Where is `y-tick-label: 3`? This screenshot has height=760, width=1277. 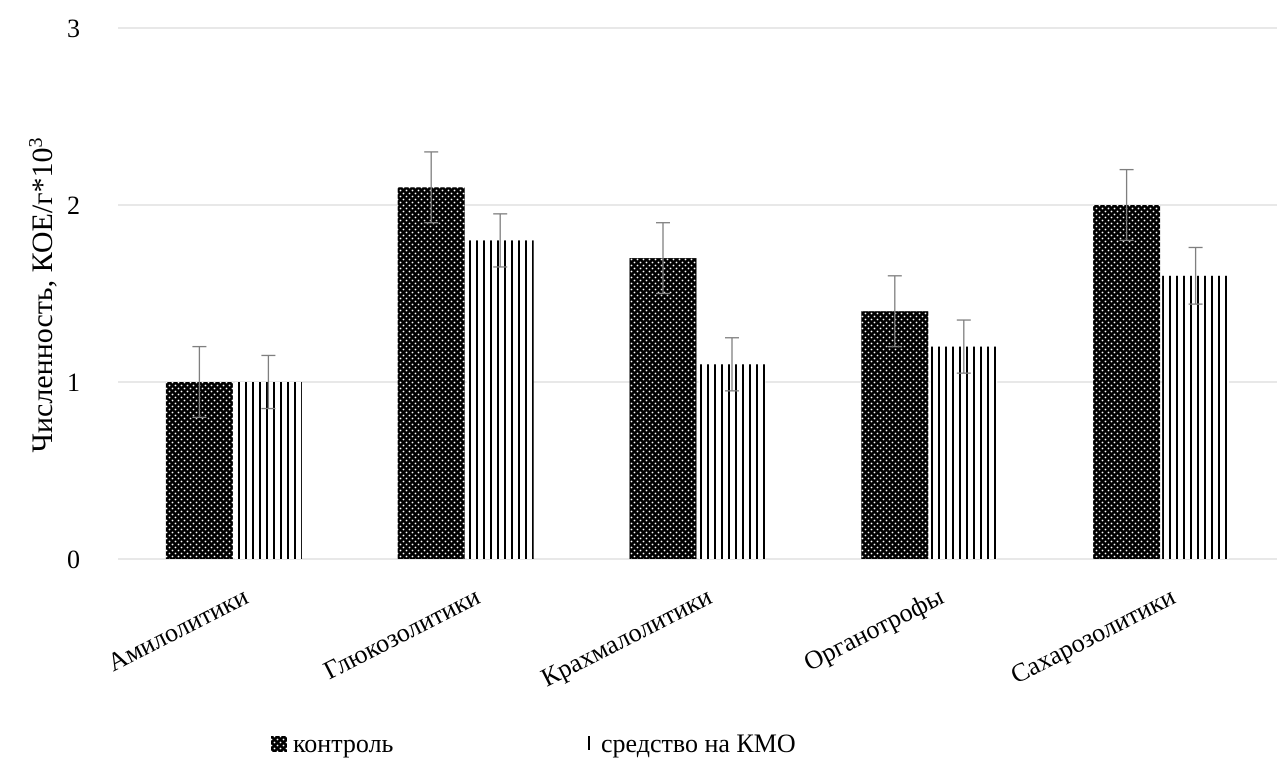 y-tick-label: 3 is located at coordinates (73, 28).